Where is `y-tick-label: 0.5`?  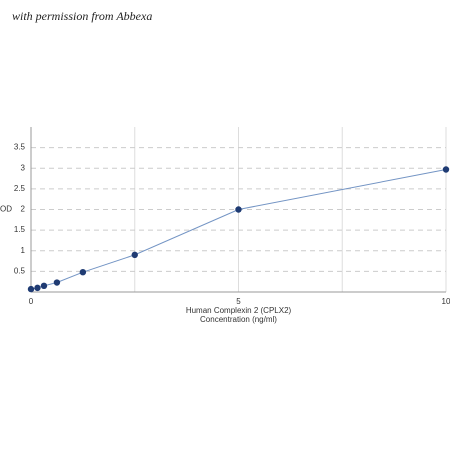
y-tick-label: 0.5 is located at coordinates (20, 270).